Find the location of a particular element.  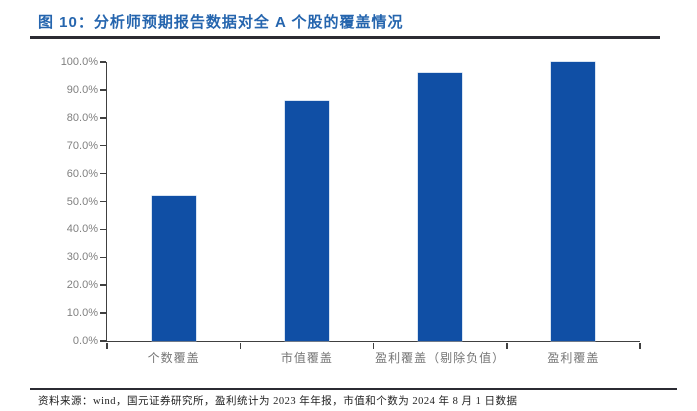

bar-个数覆盖 is located at coordinates (173, 268).